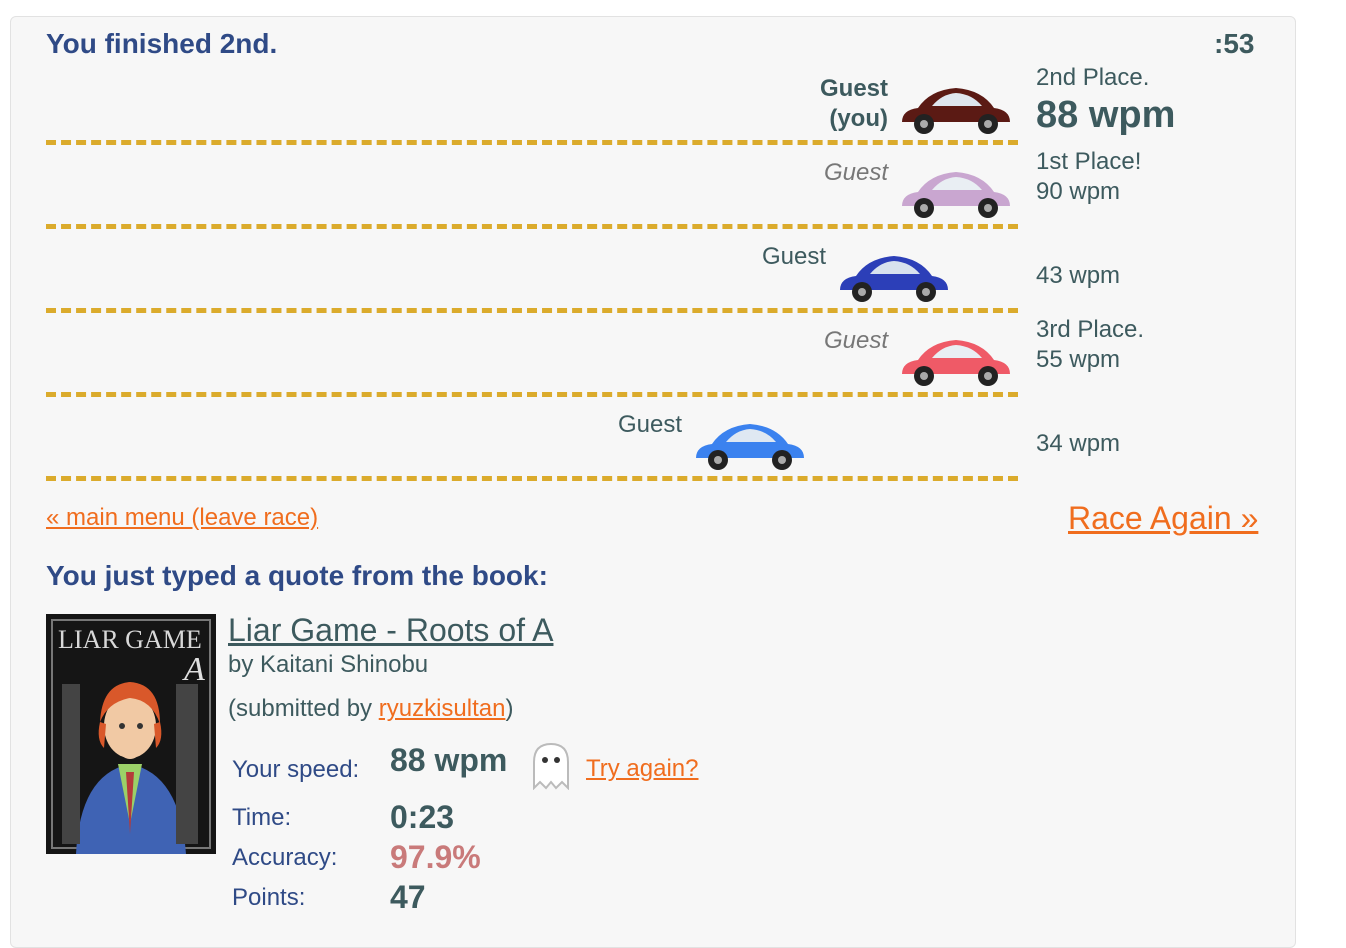 The image size is (1346, 948). Describe the element at coordinates (449, 760) in the screenshot. I see `speed-value: 88 wpm` at that location.